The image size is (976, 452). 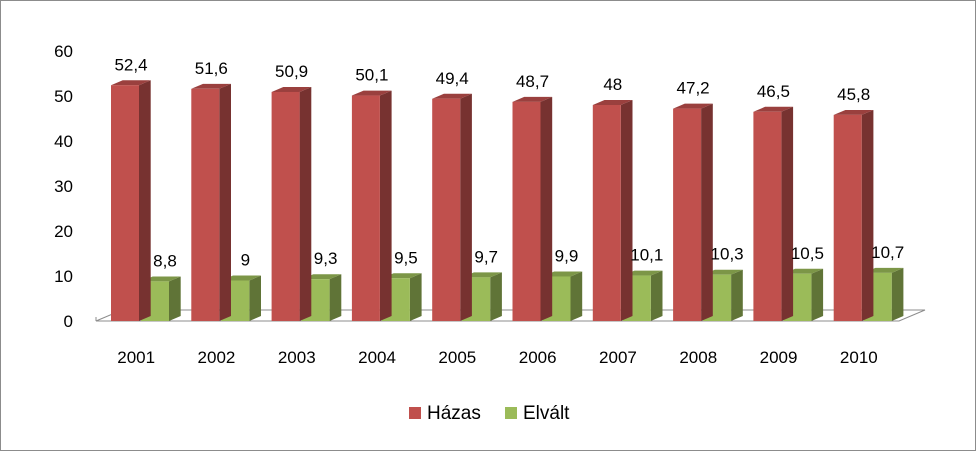 What do you see at coordinates (807, 253) in the screenshot?
I see `data-label-elvalt: 10,5` at bounding box center [807, 253].